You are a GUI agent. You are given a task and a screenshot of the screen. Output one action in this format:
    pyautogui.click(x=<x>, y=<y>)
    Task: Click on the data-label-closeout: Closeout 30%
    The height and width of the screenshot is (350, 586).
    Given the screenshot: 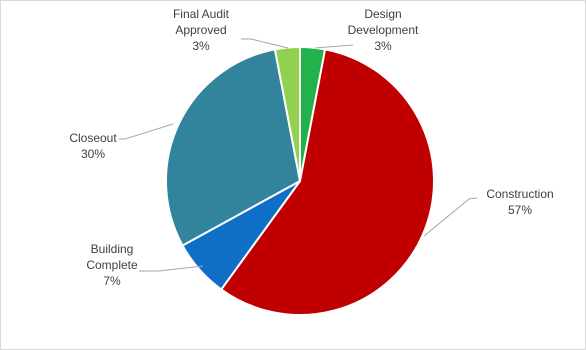 What is the action you would take?
    pyautogui.click(x=93, y=146)
    